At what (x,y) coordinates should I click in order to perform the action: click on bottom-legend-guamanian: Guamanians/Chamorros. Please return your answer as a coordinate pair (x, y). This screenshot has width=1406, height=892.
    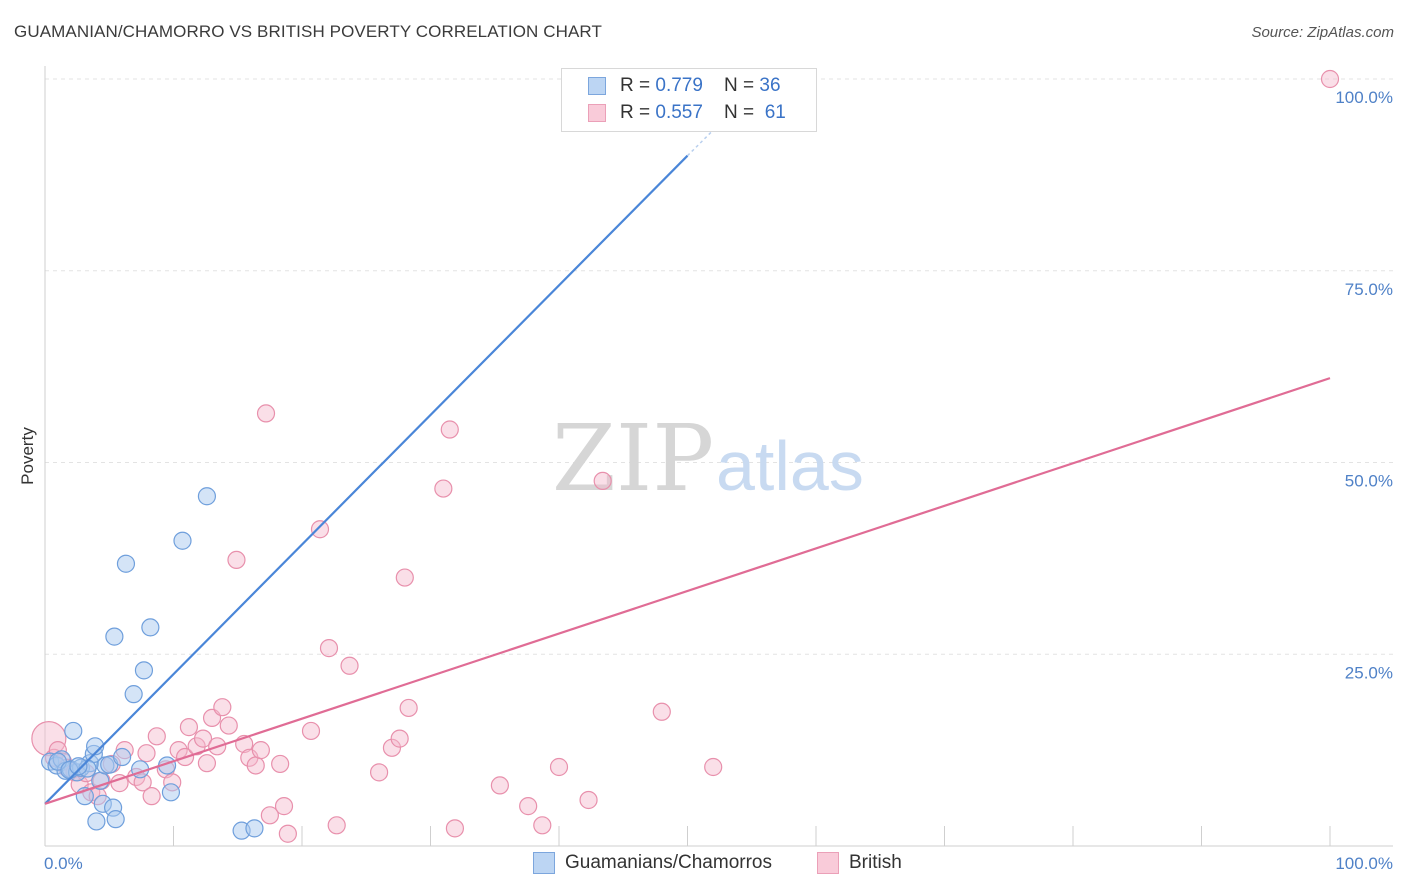
    Looking at the image, I should click on (652, 863).